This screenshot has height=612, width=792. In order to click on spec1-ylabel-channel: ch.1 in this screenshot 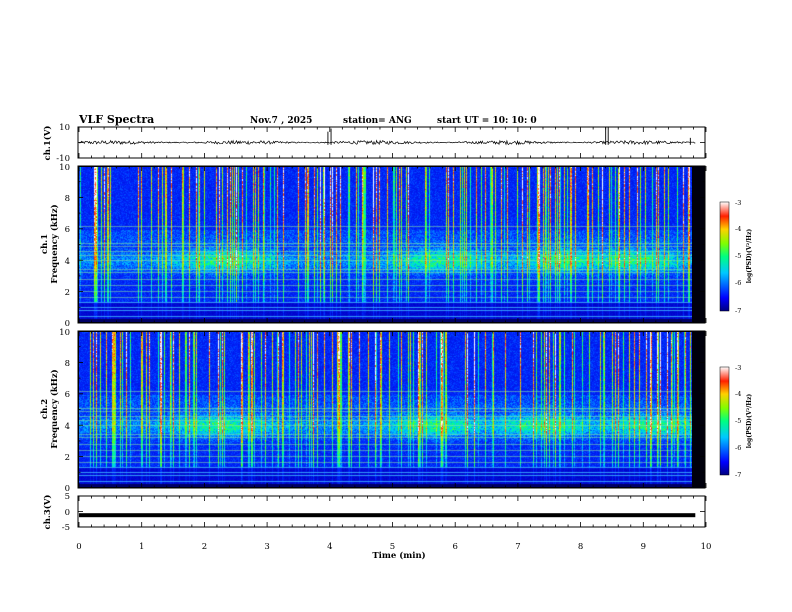, I will do `click(45, 244)`.